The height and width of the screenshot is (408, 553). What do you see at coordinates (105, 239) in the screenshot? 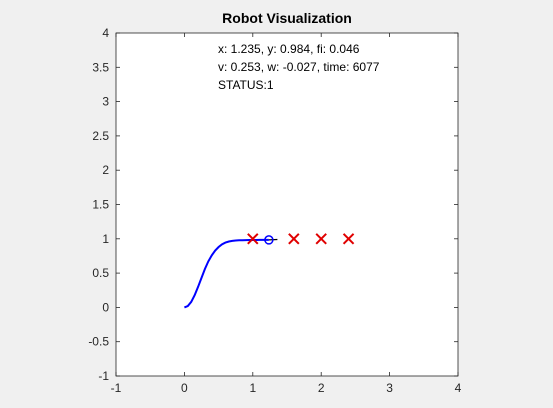
I see `y-tick-label: 1` at bounding box center [105, 239].